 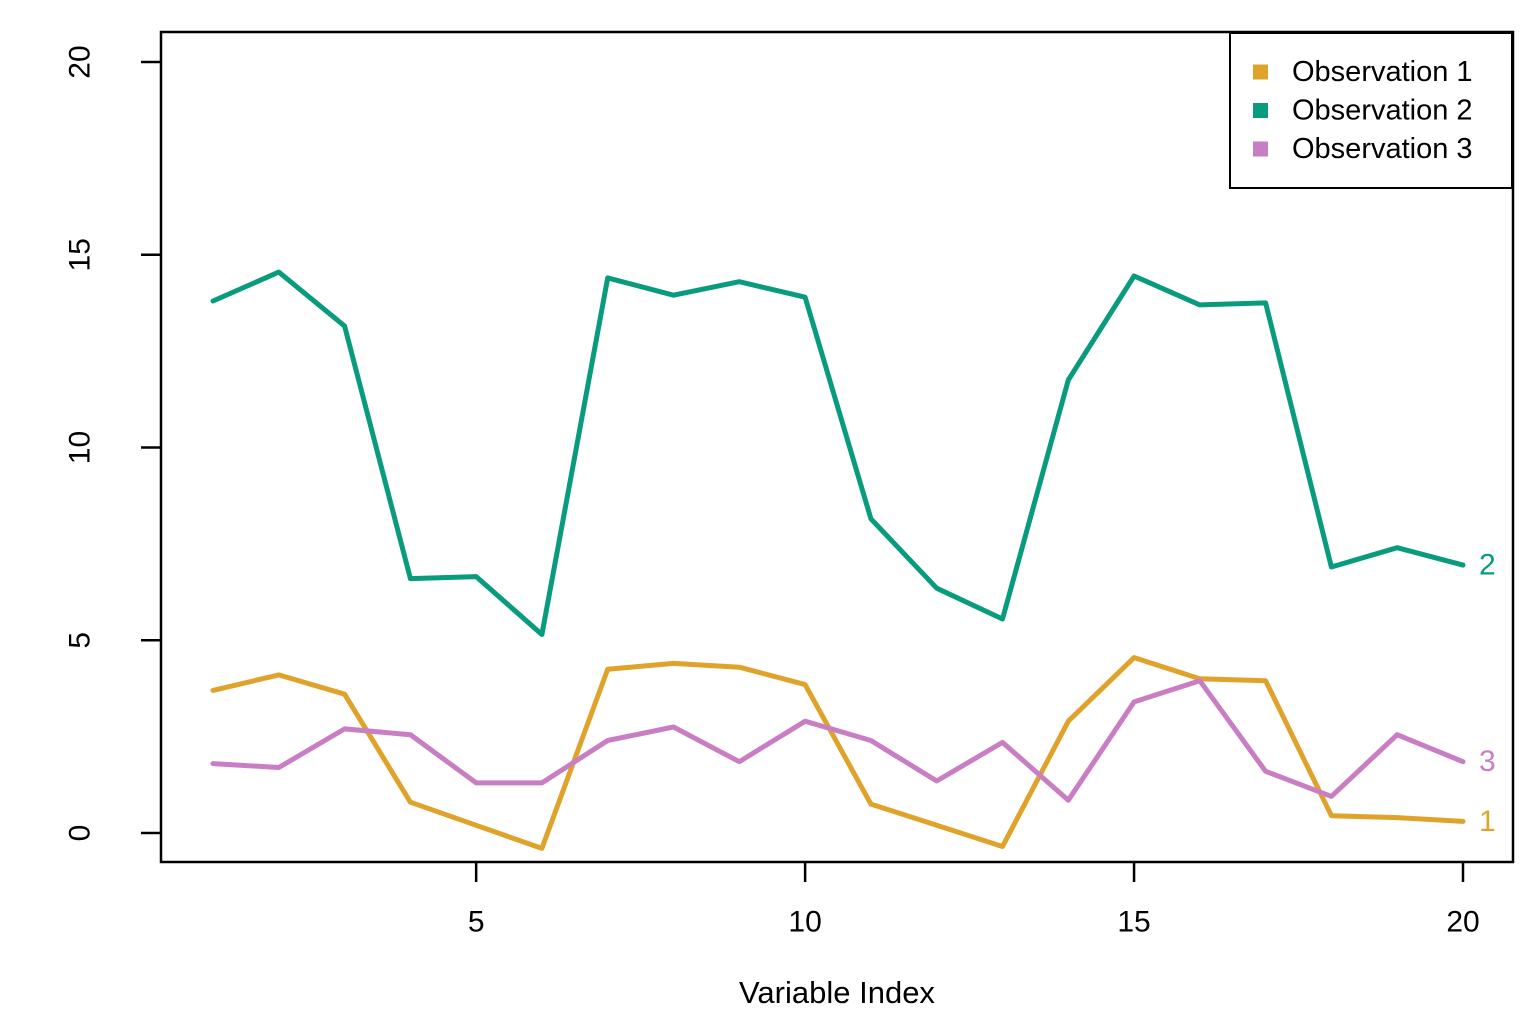 I want to click on y-tick-label: 15, so click(x=80, y=254).